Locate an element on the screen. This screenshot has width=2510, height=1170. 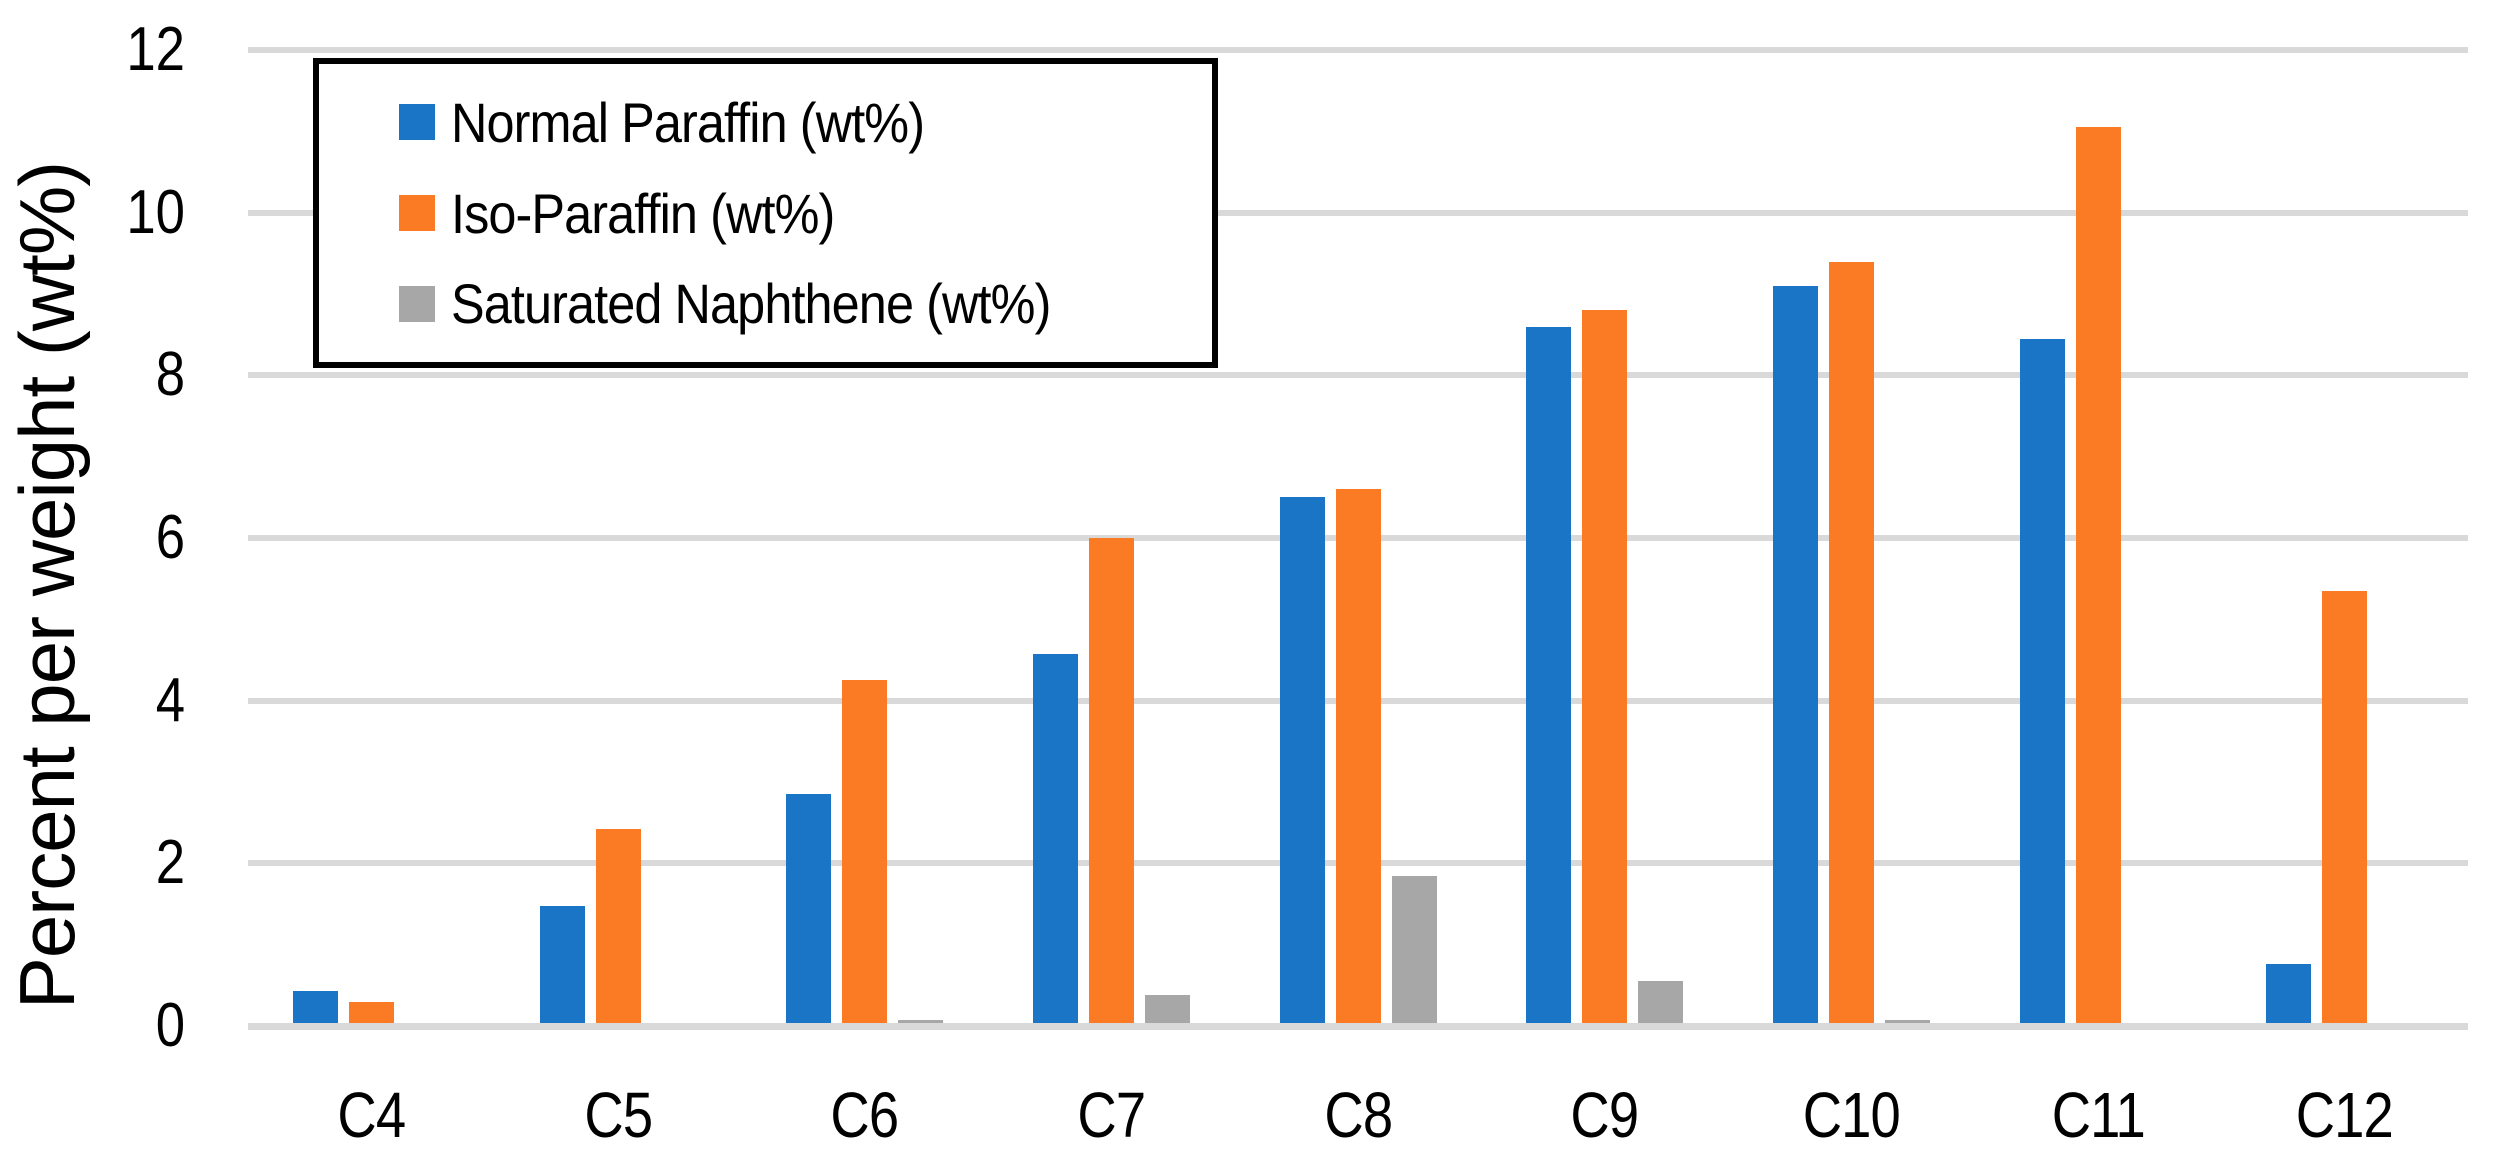
bar-group-c9 is located at coordinates (1605, 511).